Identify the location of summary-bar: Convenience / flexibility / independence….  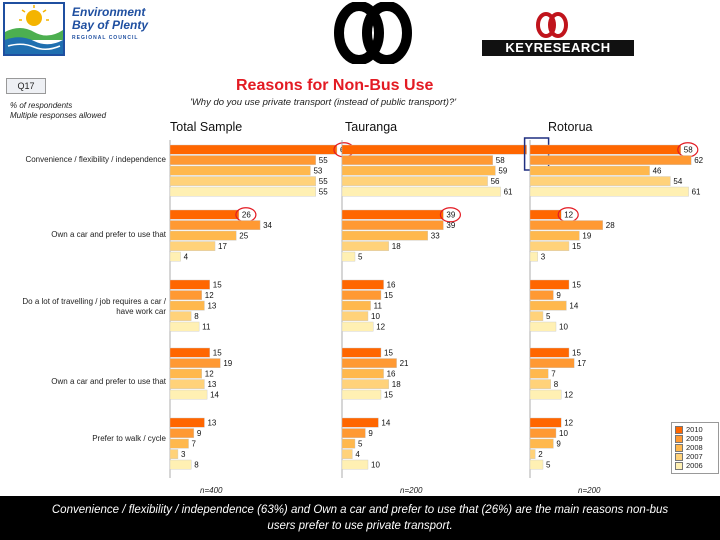
(360, 518).